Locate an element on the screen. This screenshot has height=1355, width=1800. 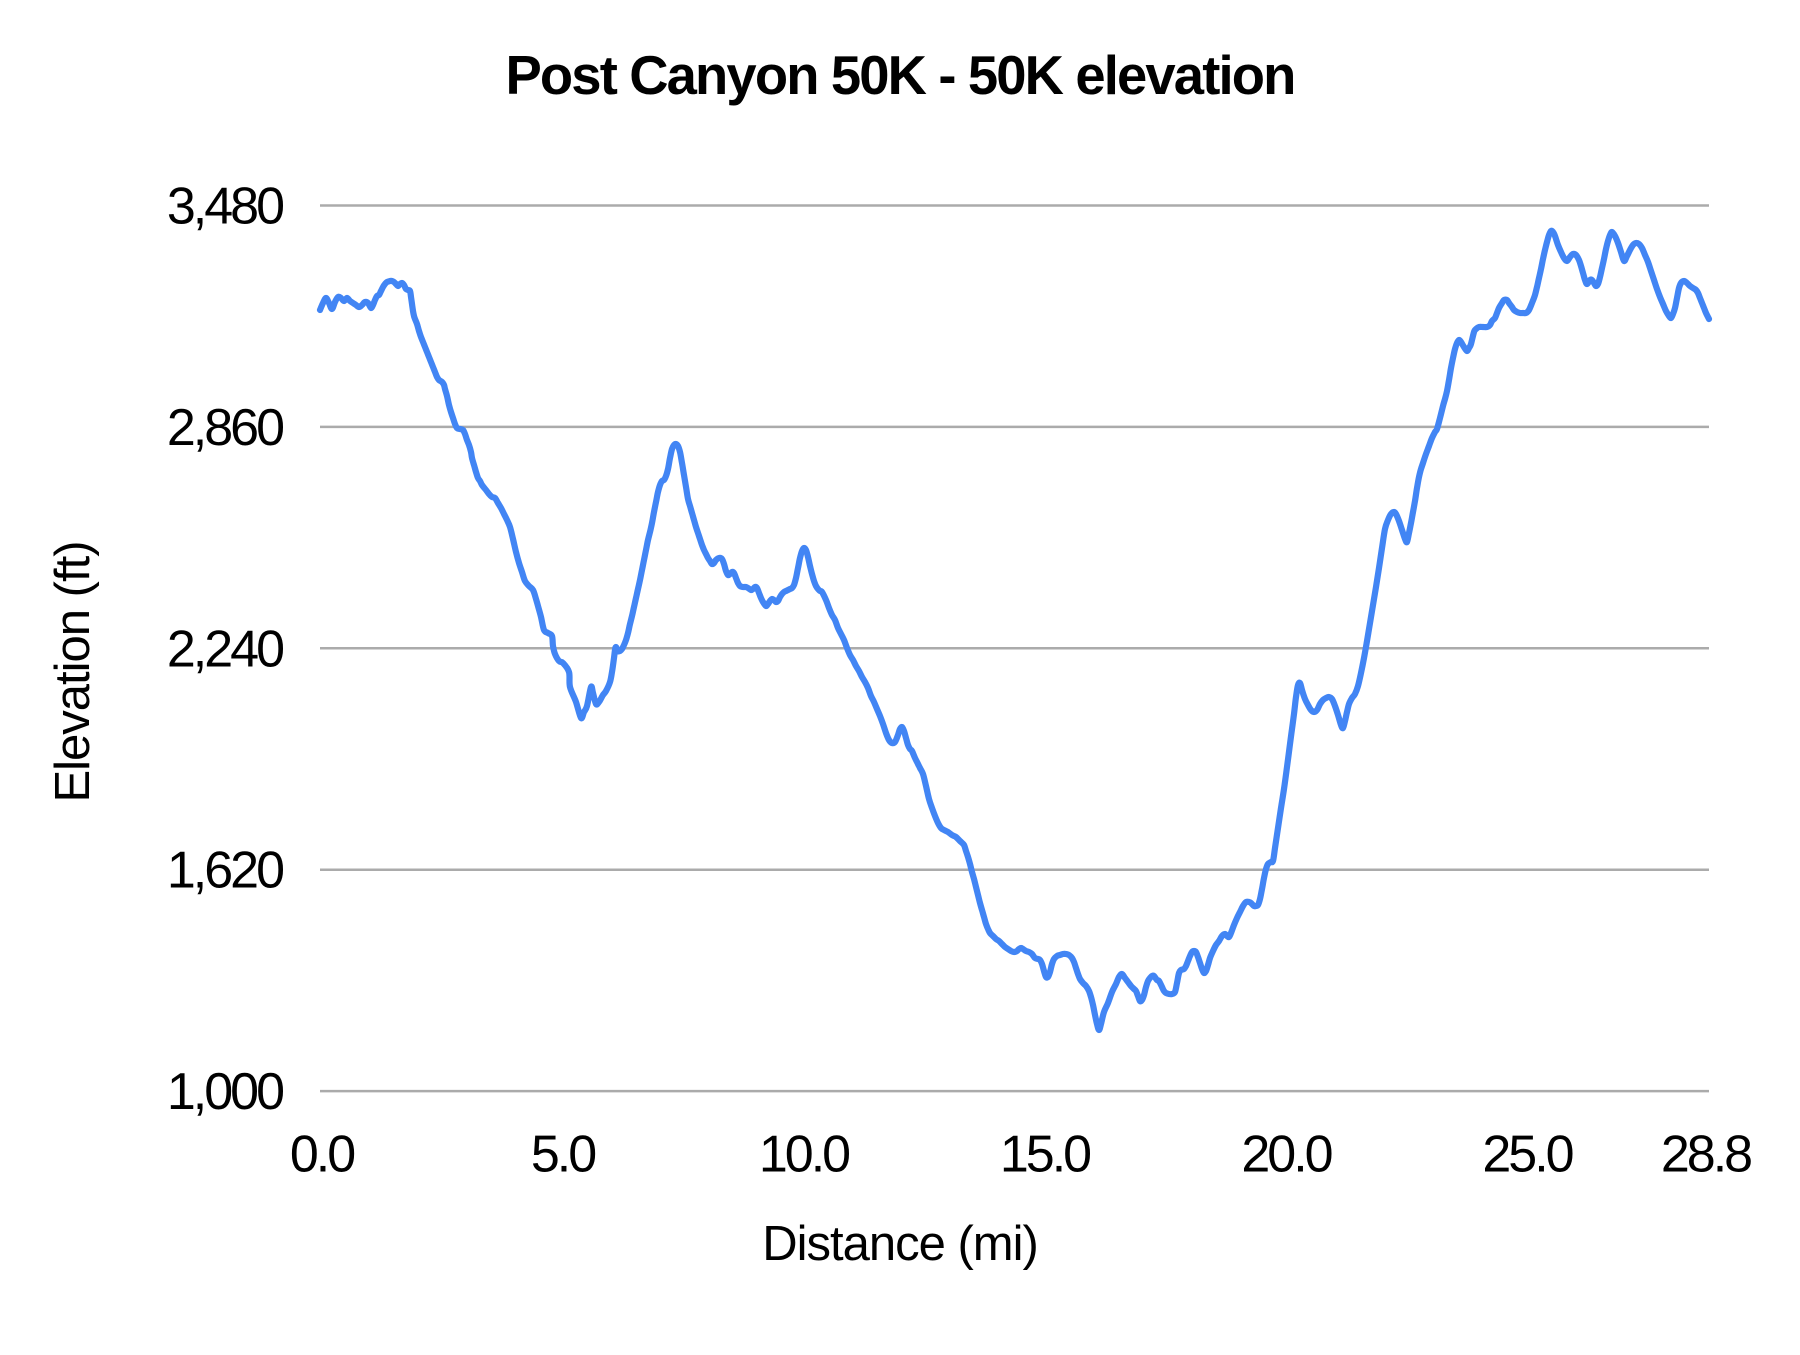
svg-text: 20.0 is located at coordinates (1286, 1155).